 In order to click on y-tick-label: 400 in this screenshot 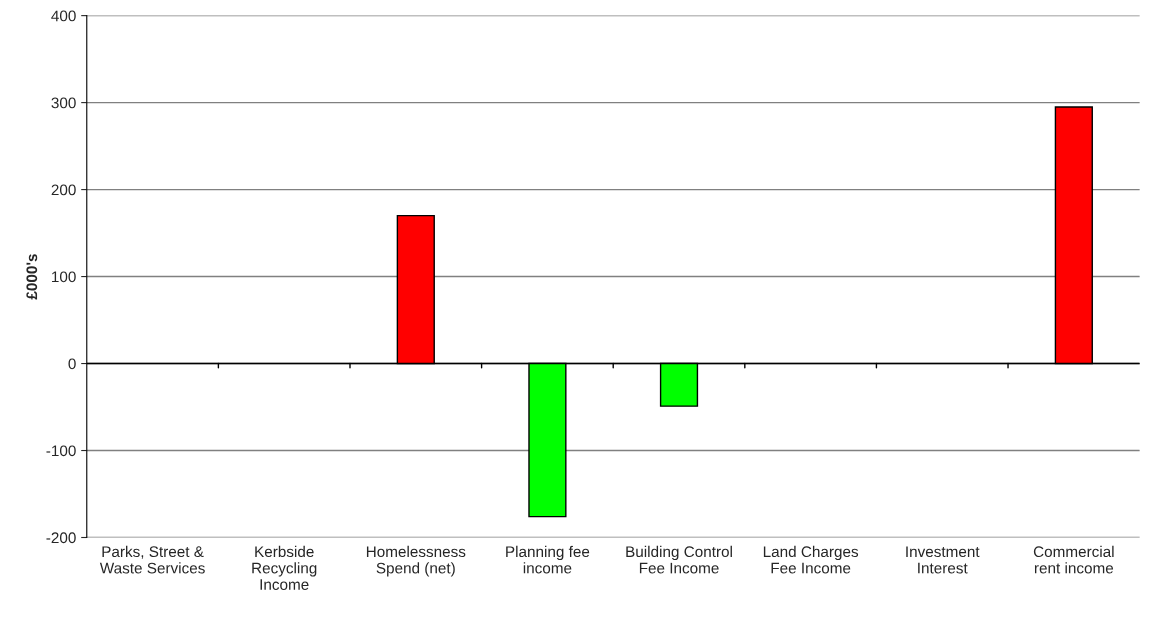, I will do `click(63, 16)`.